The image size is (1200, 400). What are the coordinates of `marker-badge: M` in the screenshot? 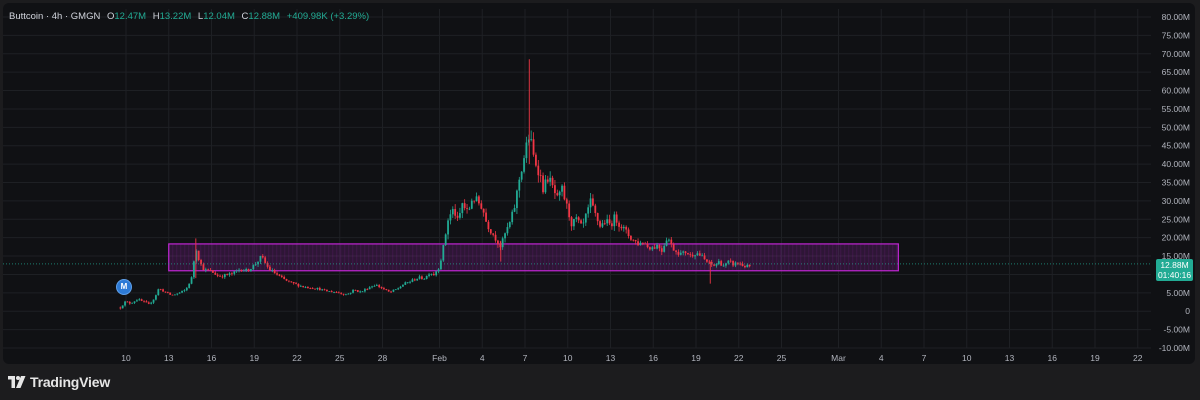 It's located at (124, 287).